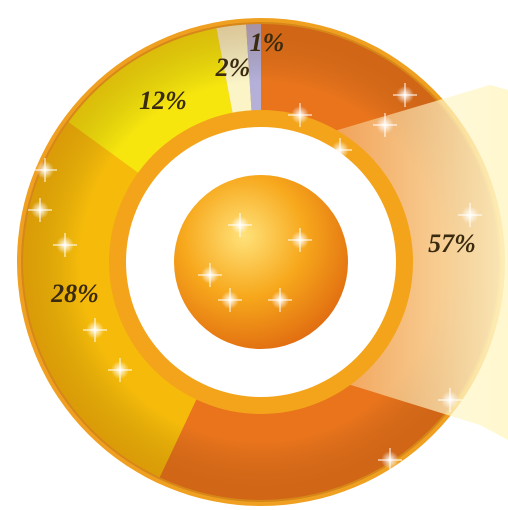 The height and width of the screenshot is (510, 508). What do you see at coordinates (163, 100) in the screenshot?
I see `data-label: 12%` at bounding box center [163, 100].